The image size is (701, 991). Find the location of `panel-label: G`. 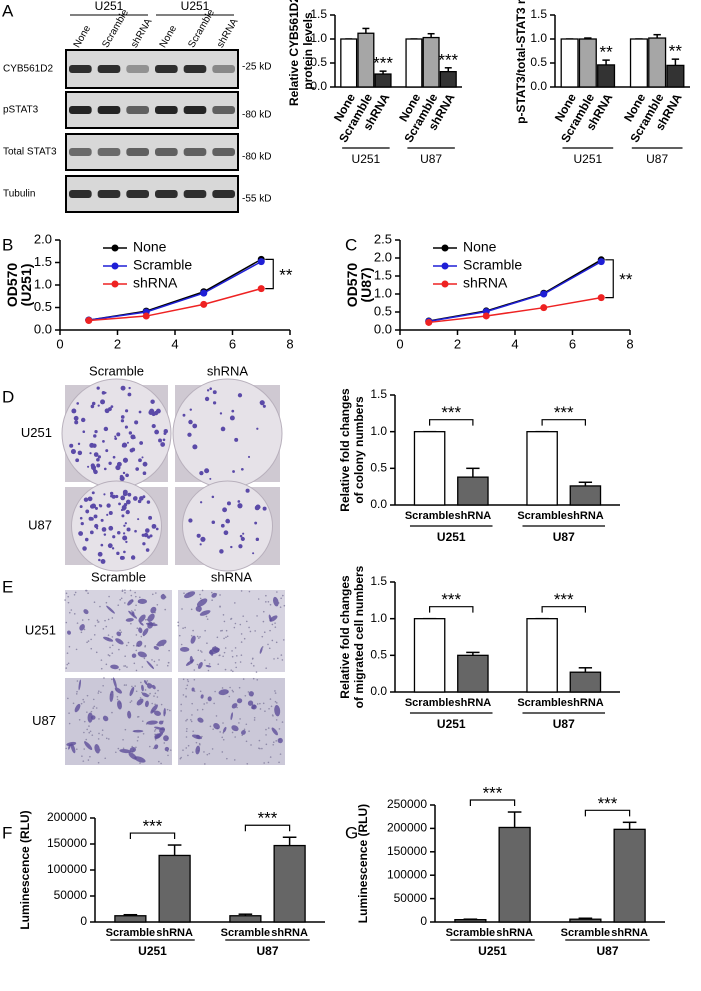

panel-label: G is located at coordinates (351, 832).